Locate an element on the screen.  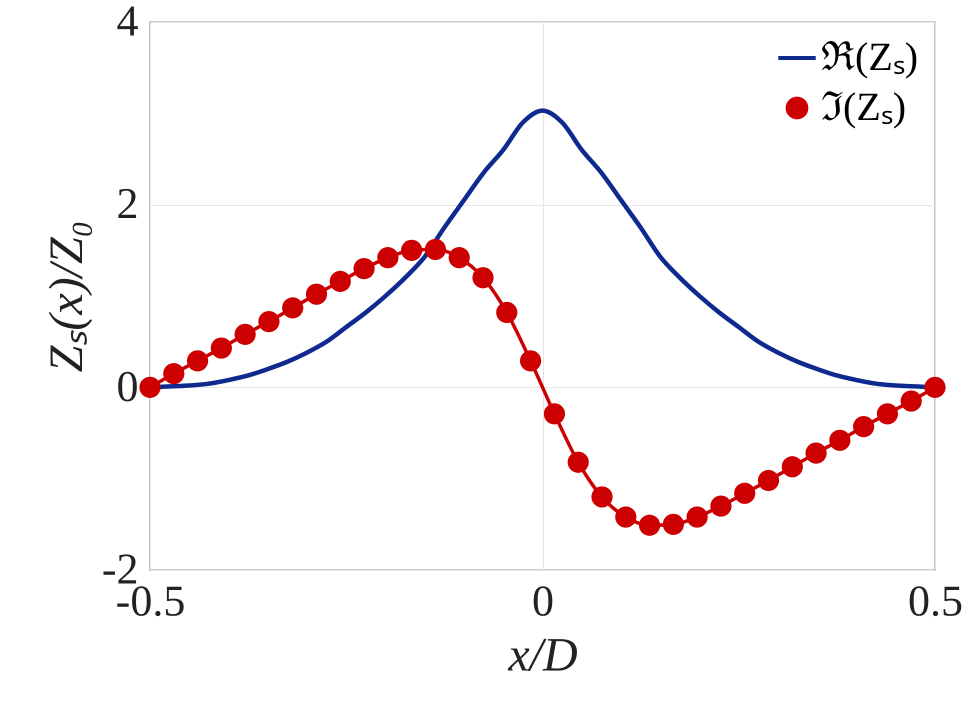
x-axis-title: x/D is located at coordinates (542, 655).